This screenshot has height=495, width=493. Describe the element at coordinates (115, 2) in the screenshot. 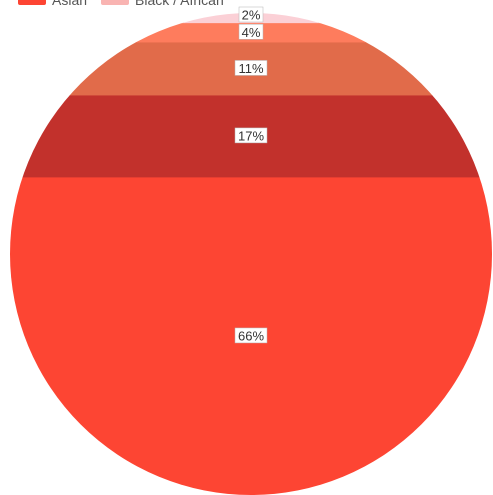

I see `legend-swatch-black-african` at that location.